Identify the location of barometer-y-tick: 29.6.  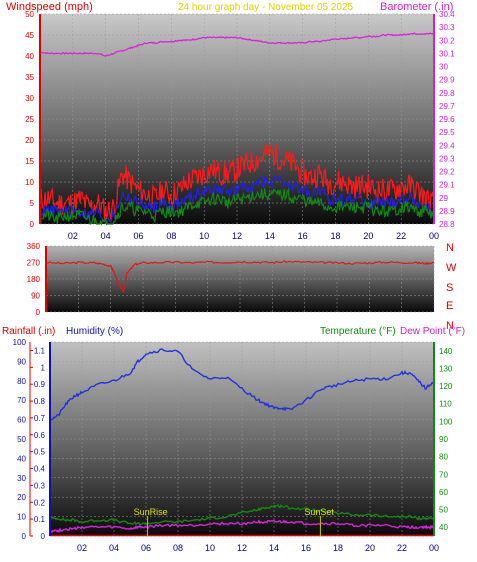
(447, 119).